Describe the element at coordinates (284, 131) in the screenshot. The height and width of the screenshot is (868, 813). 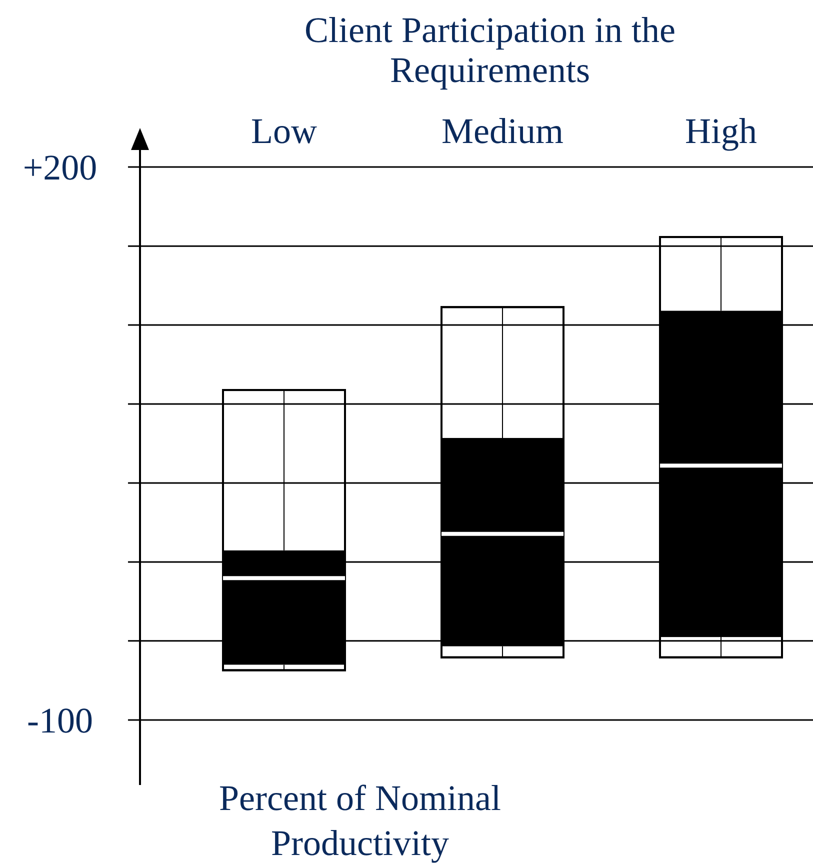
I see `x-tick-label: Low` at that location.